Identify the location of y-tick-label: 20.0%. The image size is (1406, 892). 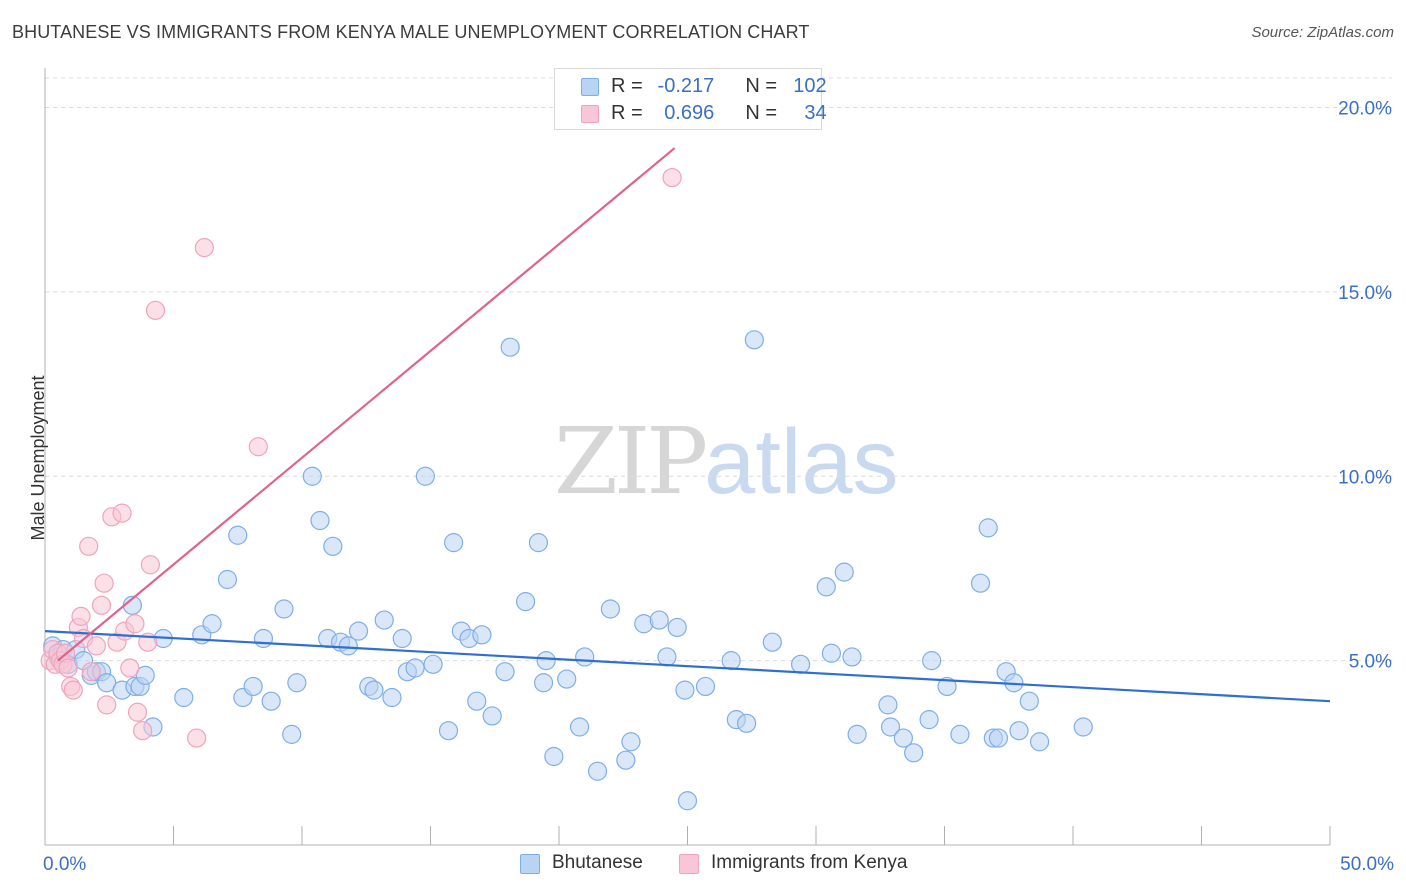
(1365, 109).